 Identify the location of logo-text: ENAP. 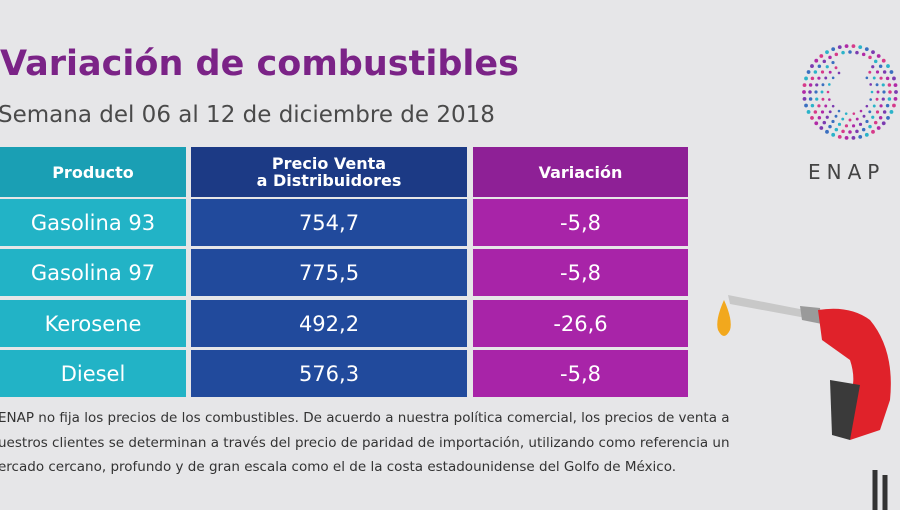
(847, 172).